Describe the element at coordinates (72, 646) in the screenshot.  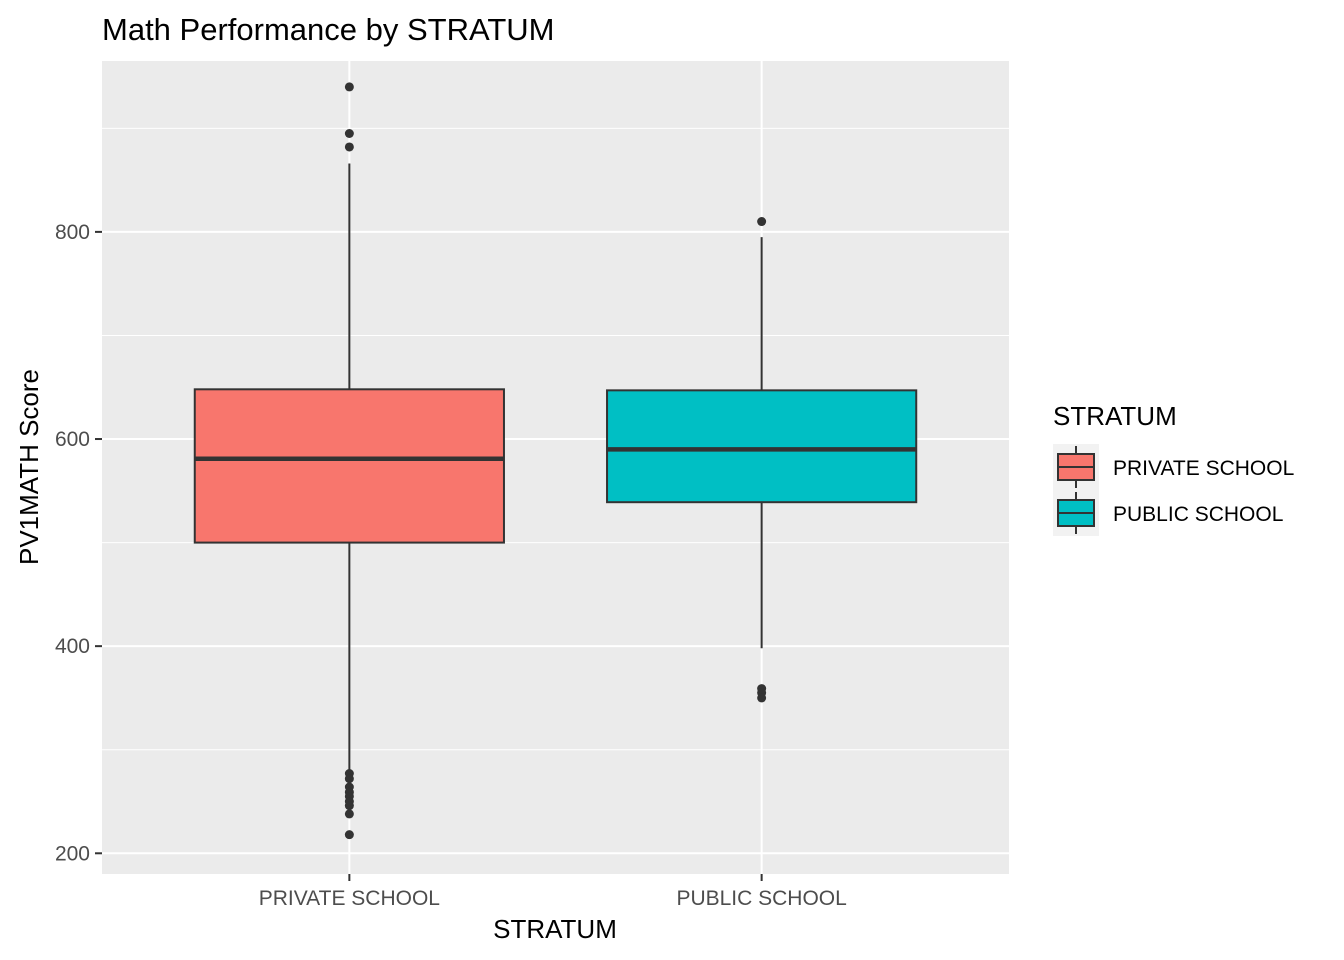
I see `y-tick-label: 400` at that location.